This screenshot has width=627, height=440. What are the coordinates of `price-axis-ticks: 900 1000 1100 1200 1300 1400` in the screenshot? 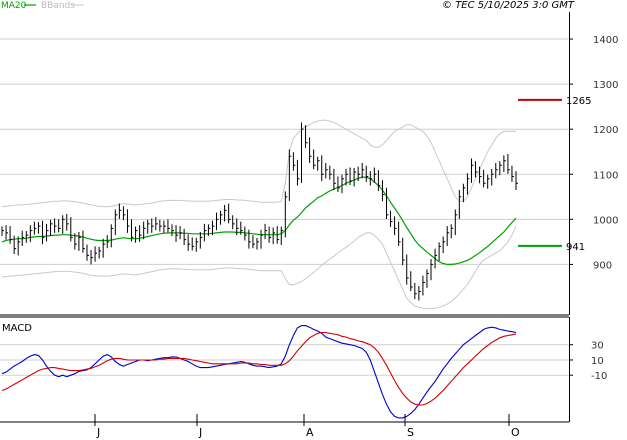 It's located at (593, 153).